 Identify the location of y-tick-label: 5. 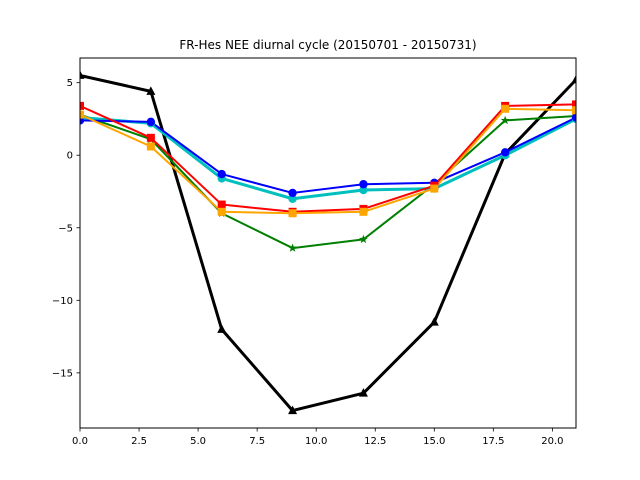
(70, 83).